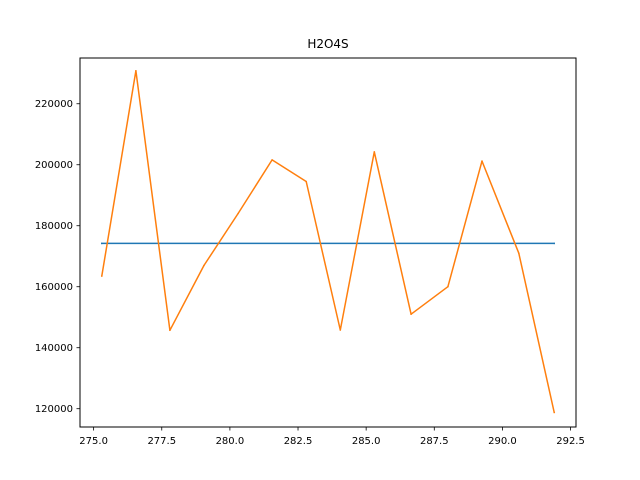 Image resolution: width=640 pixels, height=480 pixels. I want to click on y-tick-label: 180000, so click(54, 226).